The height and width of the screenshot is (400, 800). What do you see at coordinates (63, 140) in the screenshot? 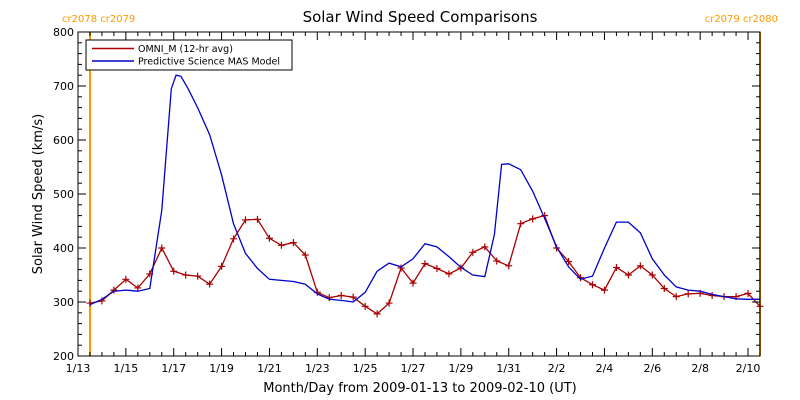
I see `y-tick-label: 600` at bounding box center [63, 140].